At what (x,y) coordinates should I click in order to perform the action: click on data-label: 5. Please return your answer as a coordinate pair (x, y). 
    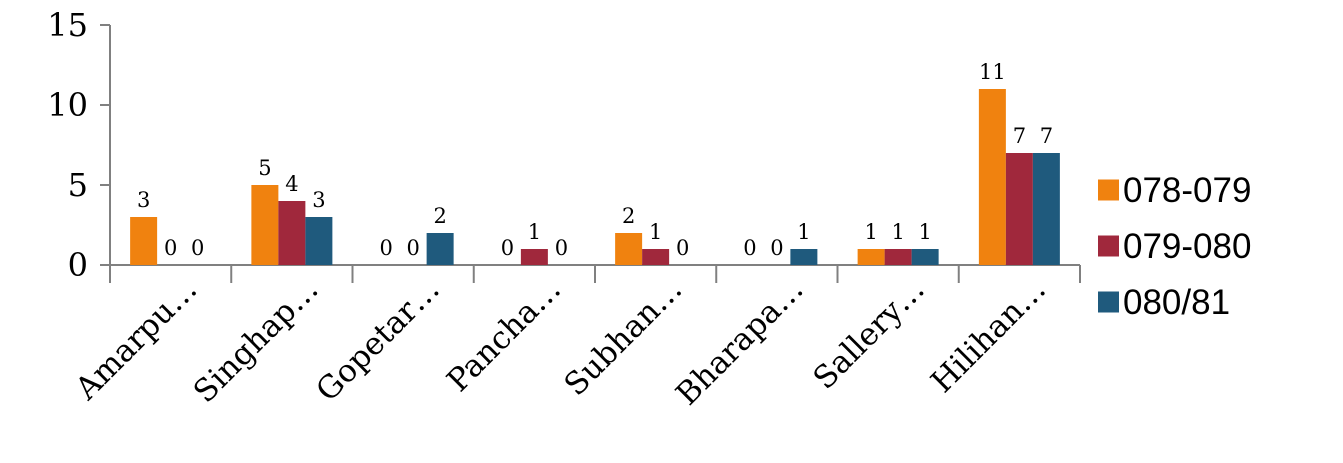
    Looking at the image, I should click on (264, 168).